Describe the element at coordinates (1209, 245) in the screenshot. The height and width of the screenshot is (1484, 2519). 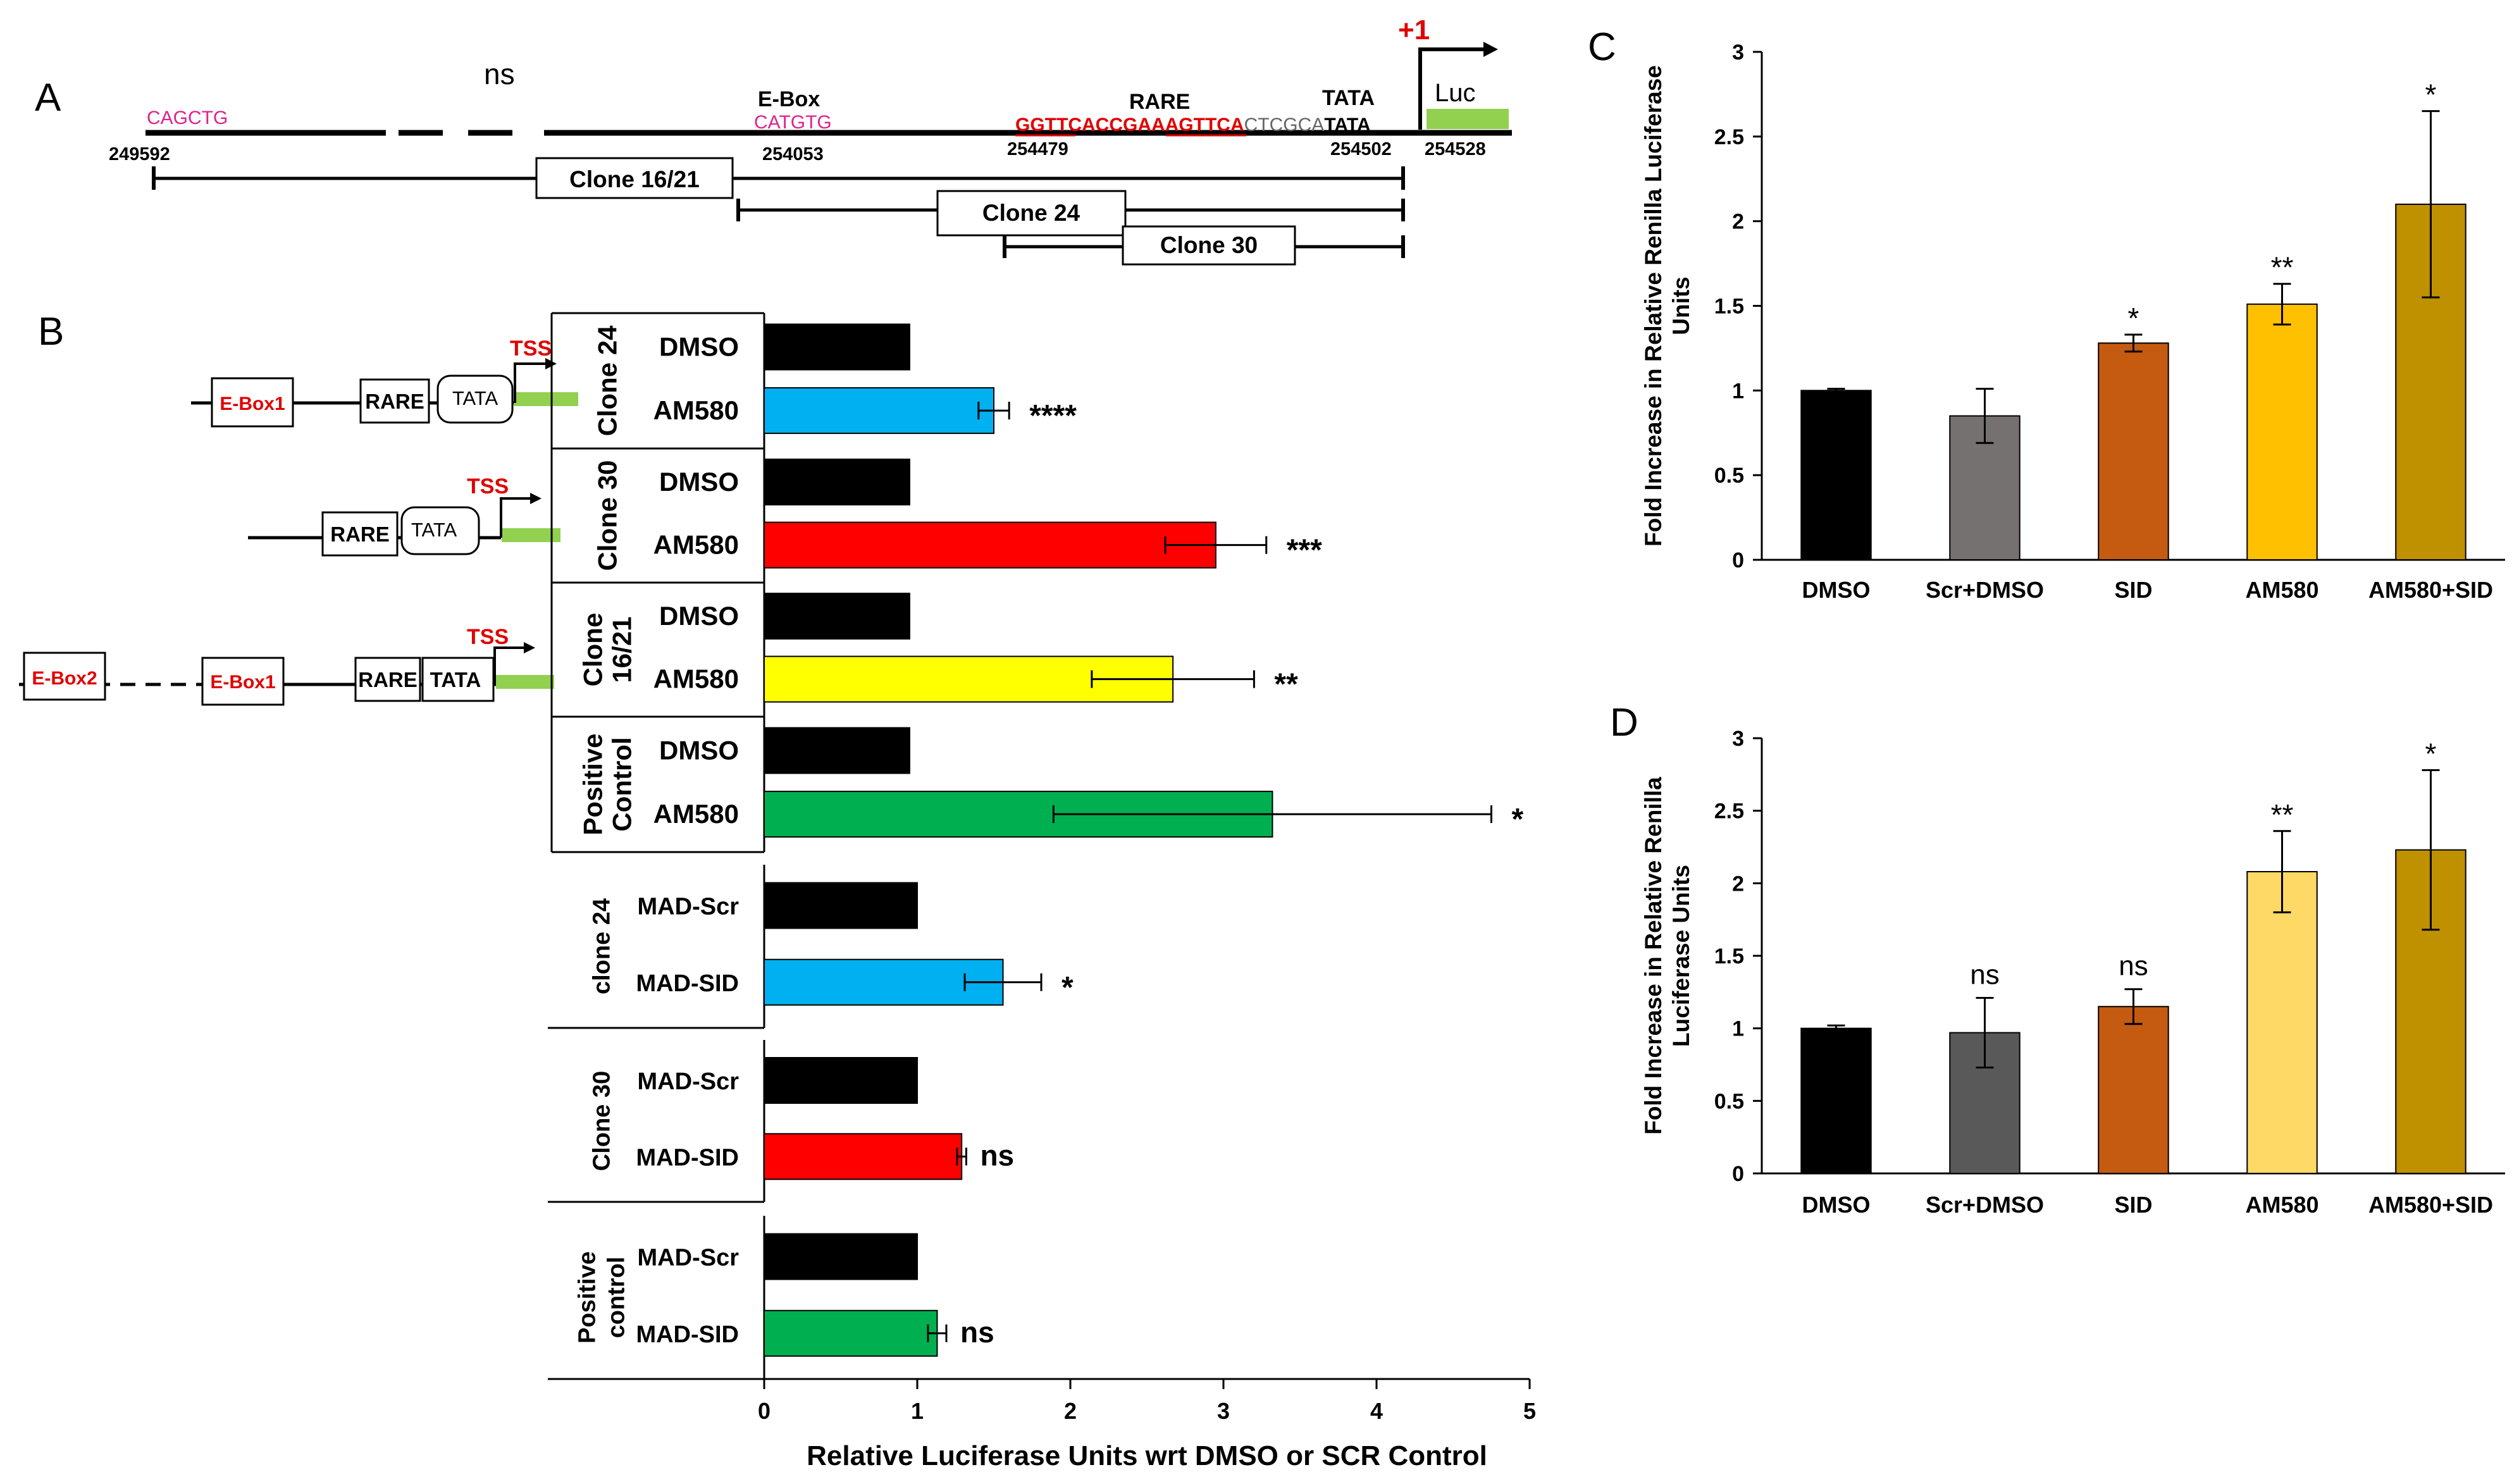
I see `clone-30-label: Clone 30` at that location.